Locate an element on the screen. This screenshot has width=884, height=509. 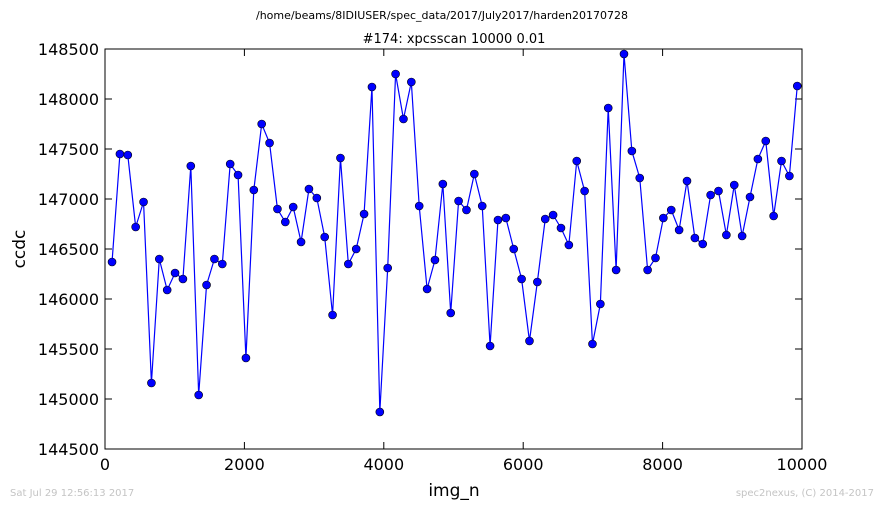
plot-title: #174: xpcsscan 10000 0.01 is located at coordinates (454, 39).